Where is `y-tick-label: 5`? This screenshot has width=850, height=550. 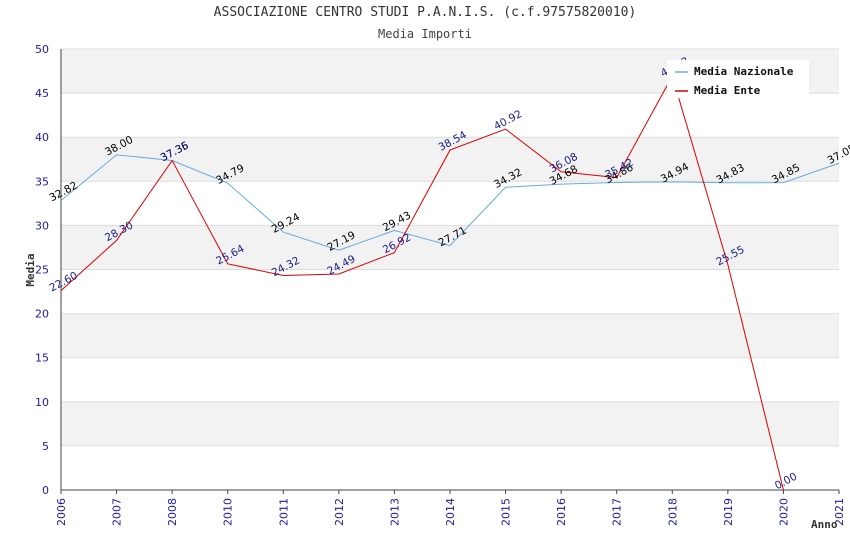
y-tick-label: 5 is located at coordinates (45, 446).